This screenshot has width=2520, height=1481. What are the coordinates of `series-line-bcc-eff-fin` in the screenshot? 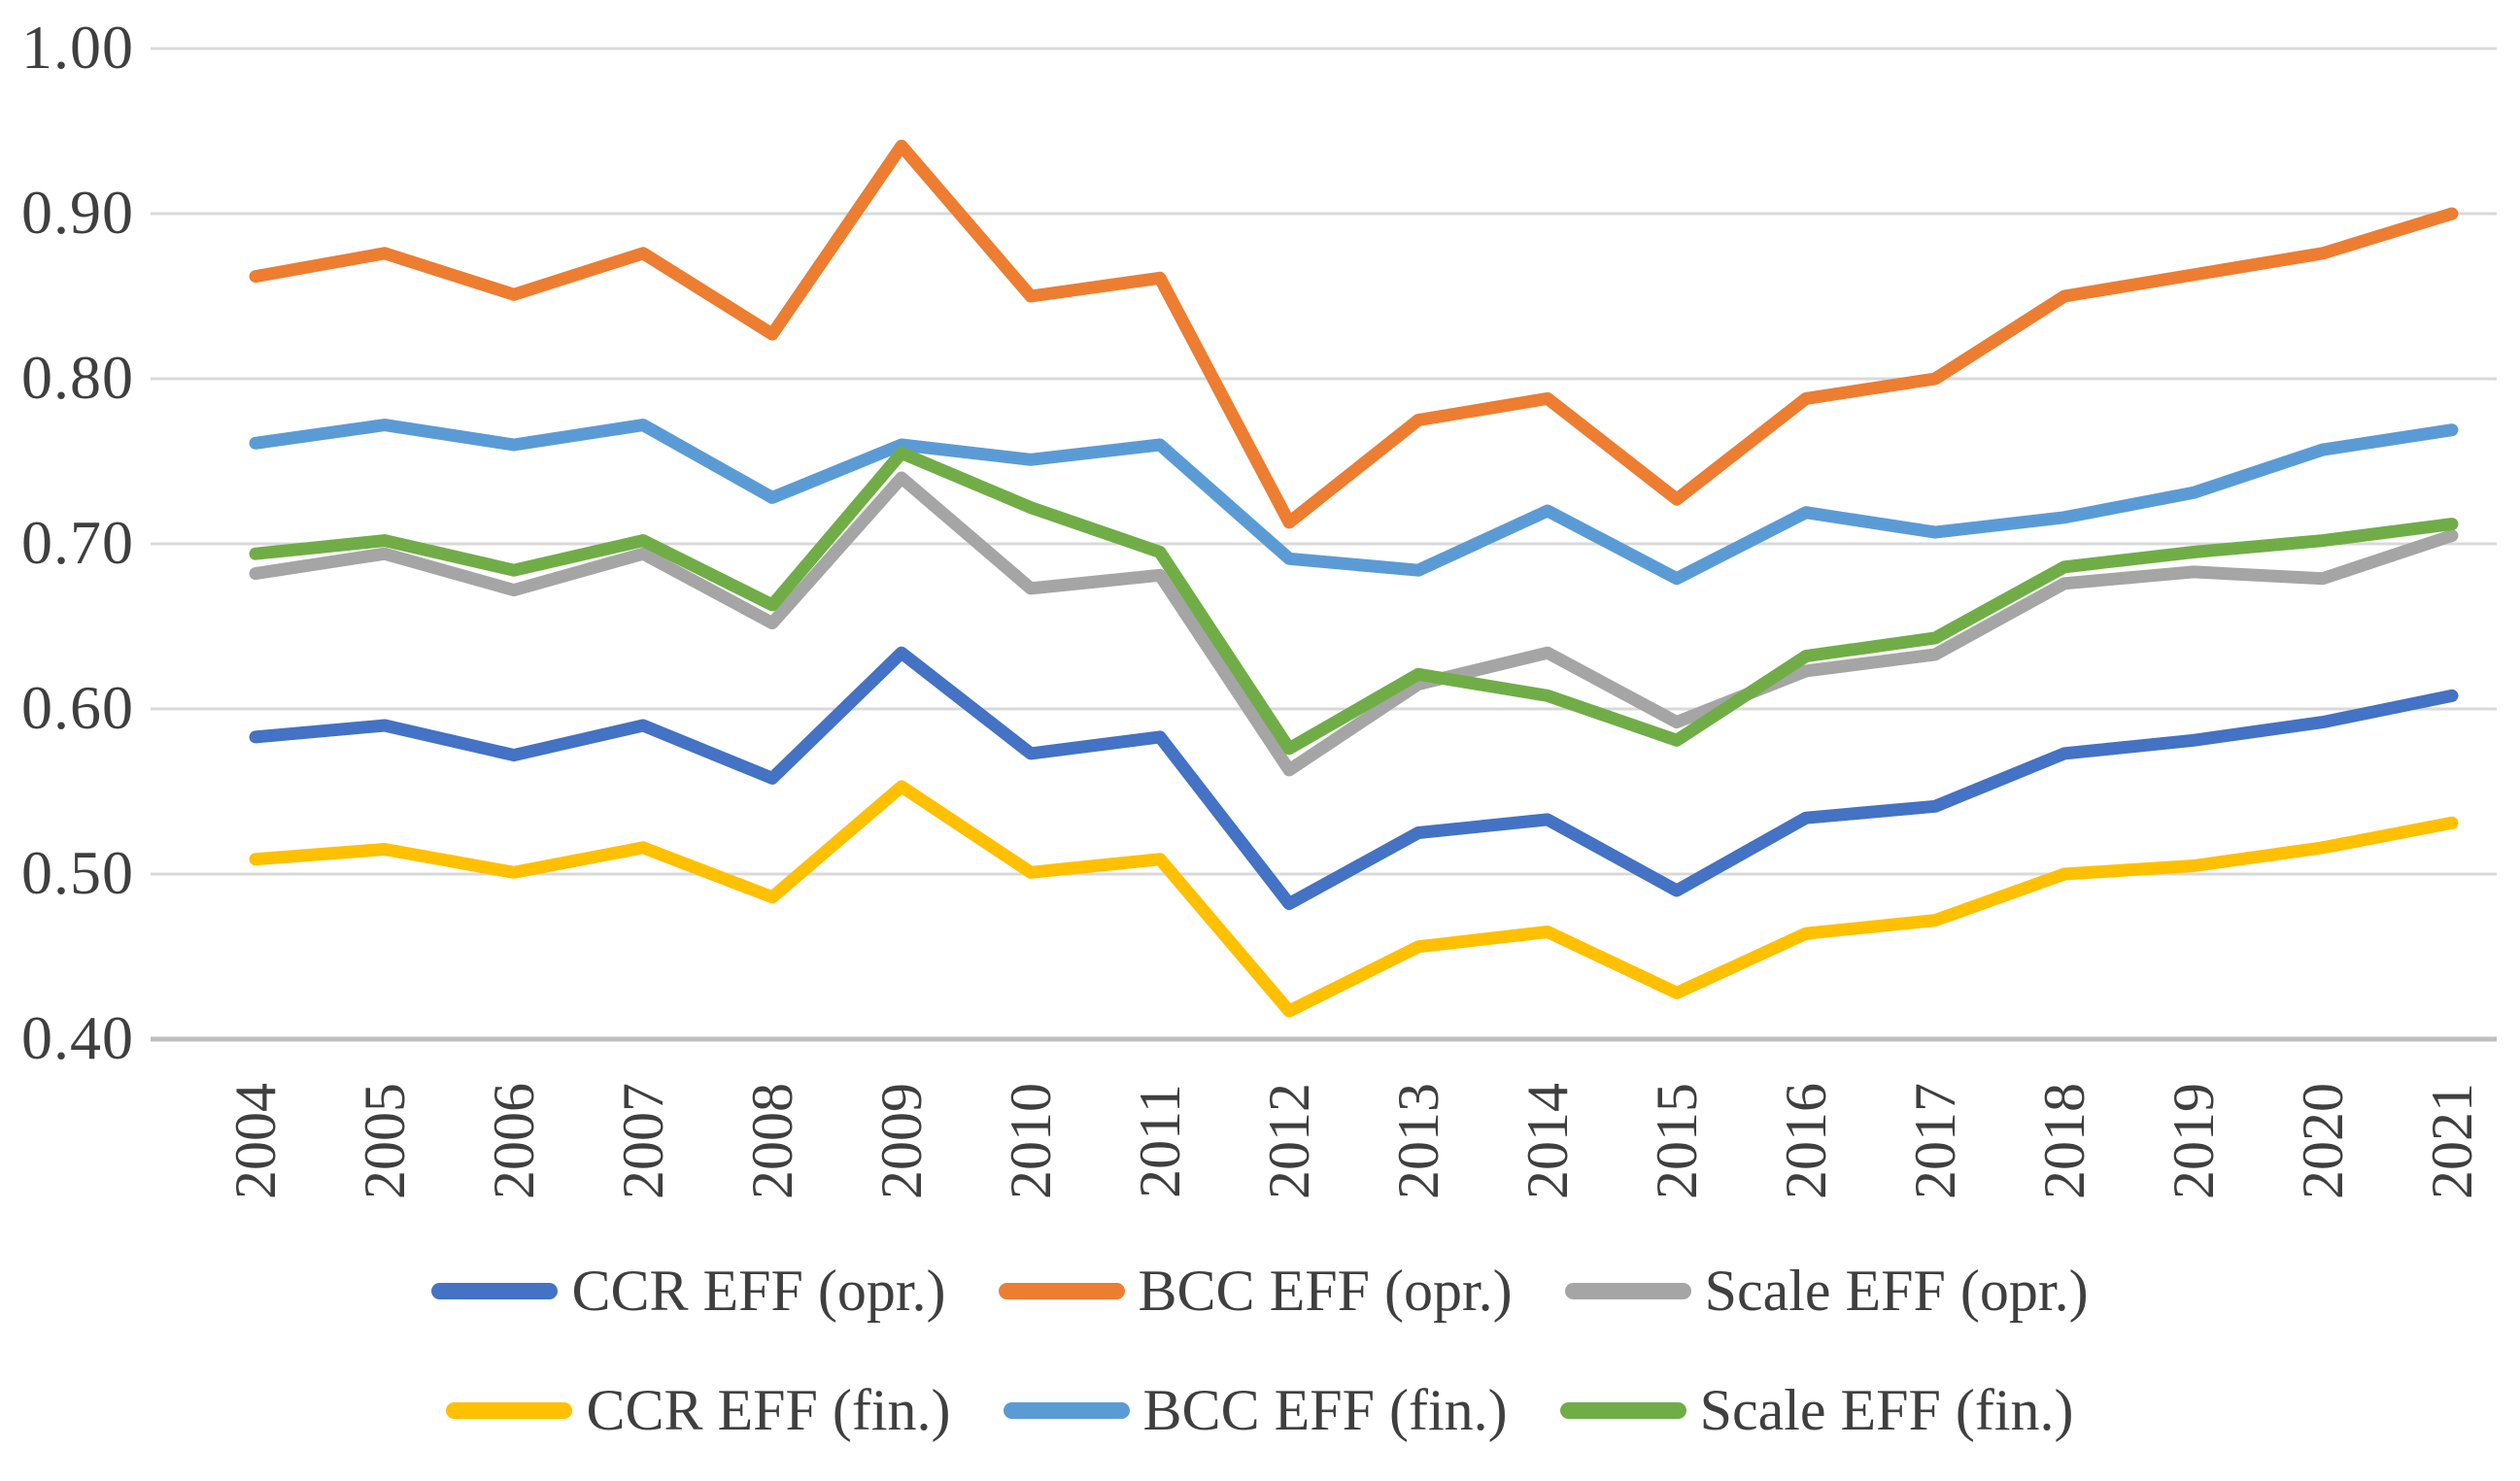 It's located at (1354, 503).